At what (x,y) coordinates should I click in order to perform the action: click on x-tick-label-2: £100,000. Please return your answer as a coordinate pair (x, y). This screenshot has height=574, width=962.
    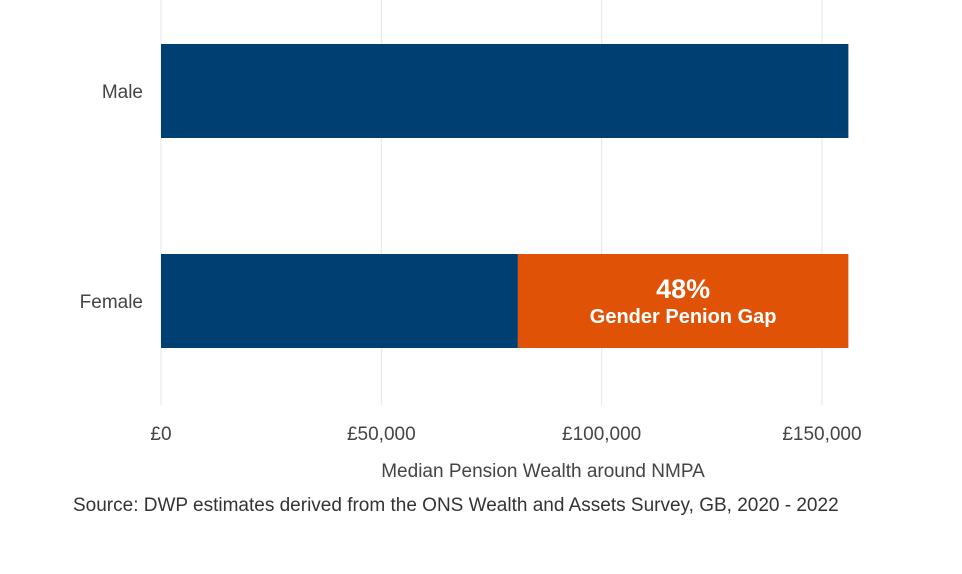
    Looking at the image, I should click on (601, 434).